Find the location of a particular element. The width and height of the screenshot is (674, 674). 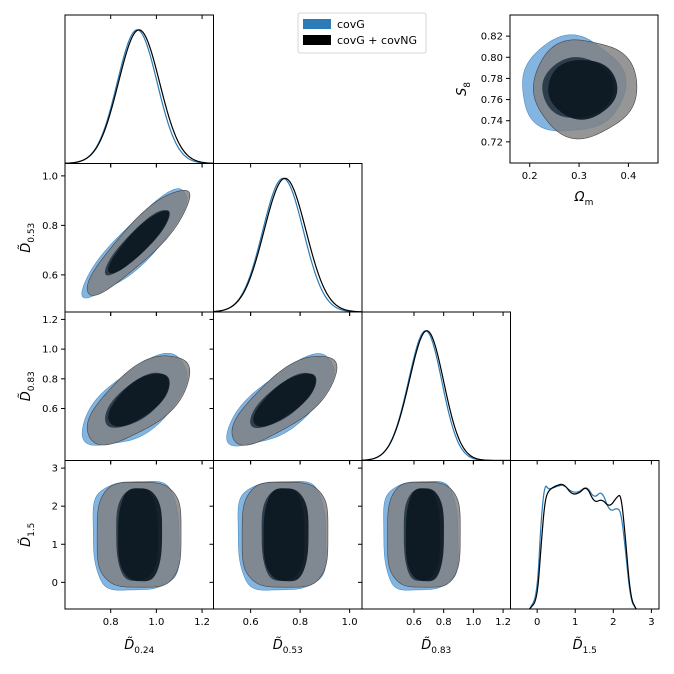

panel-D_15-vs-D_053: 0.6 0.8 1.0 is located at coordinates (286, 544).